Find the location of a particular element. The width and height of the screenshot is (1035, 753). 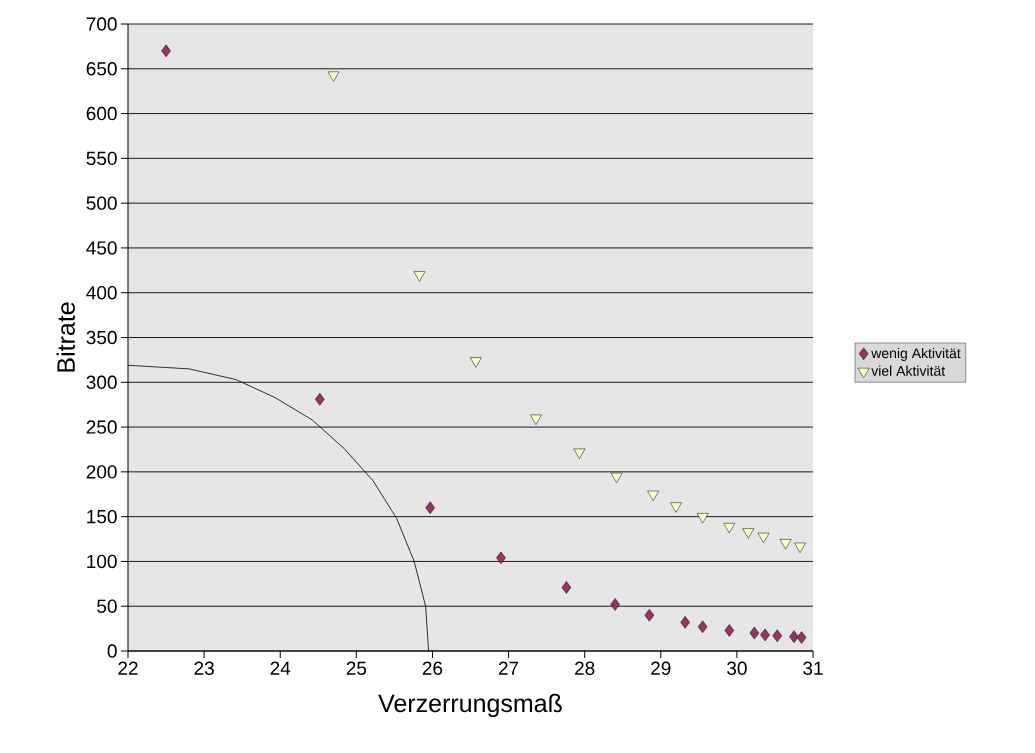

x-tick-label: 23 is located at coordinates (204, 668).